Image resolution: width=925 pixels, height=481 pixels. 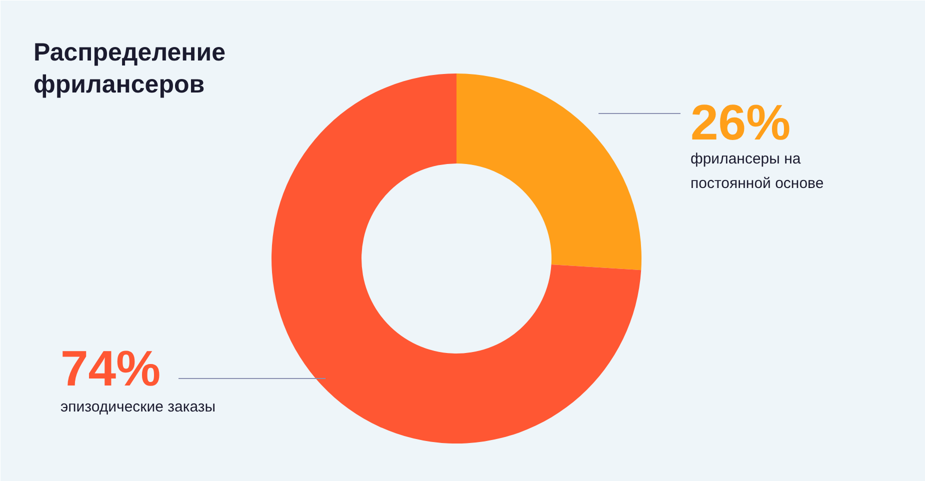 What do you see at coordinates (757, 171) in the screenshot?
I see `slice-label: фрилансеры на постоянной основе` at bounding box center [757, 171].